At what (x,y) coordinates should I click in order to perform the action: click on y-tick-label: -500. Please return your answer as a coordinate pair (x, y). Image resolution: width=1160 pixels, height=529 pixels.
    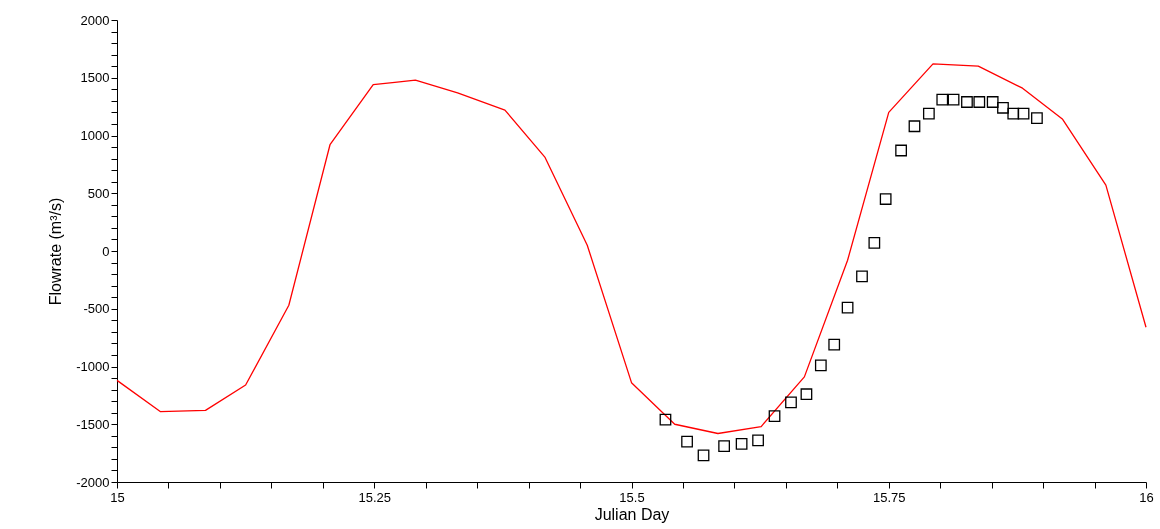
    Looking at the image, I should click on (96, 309).